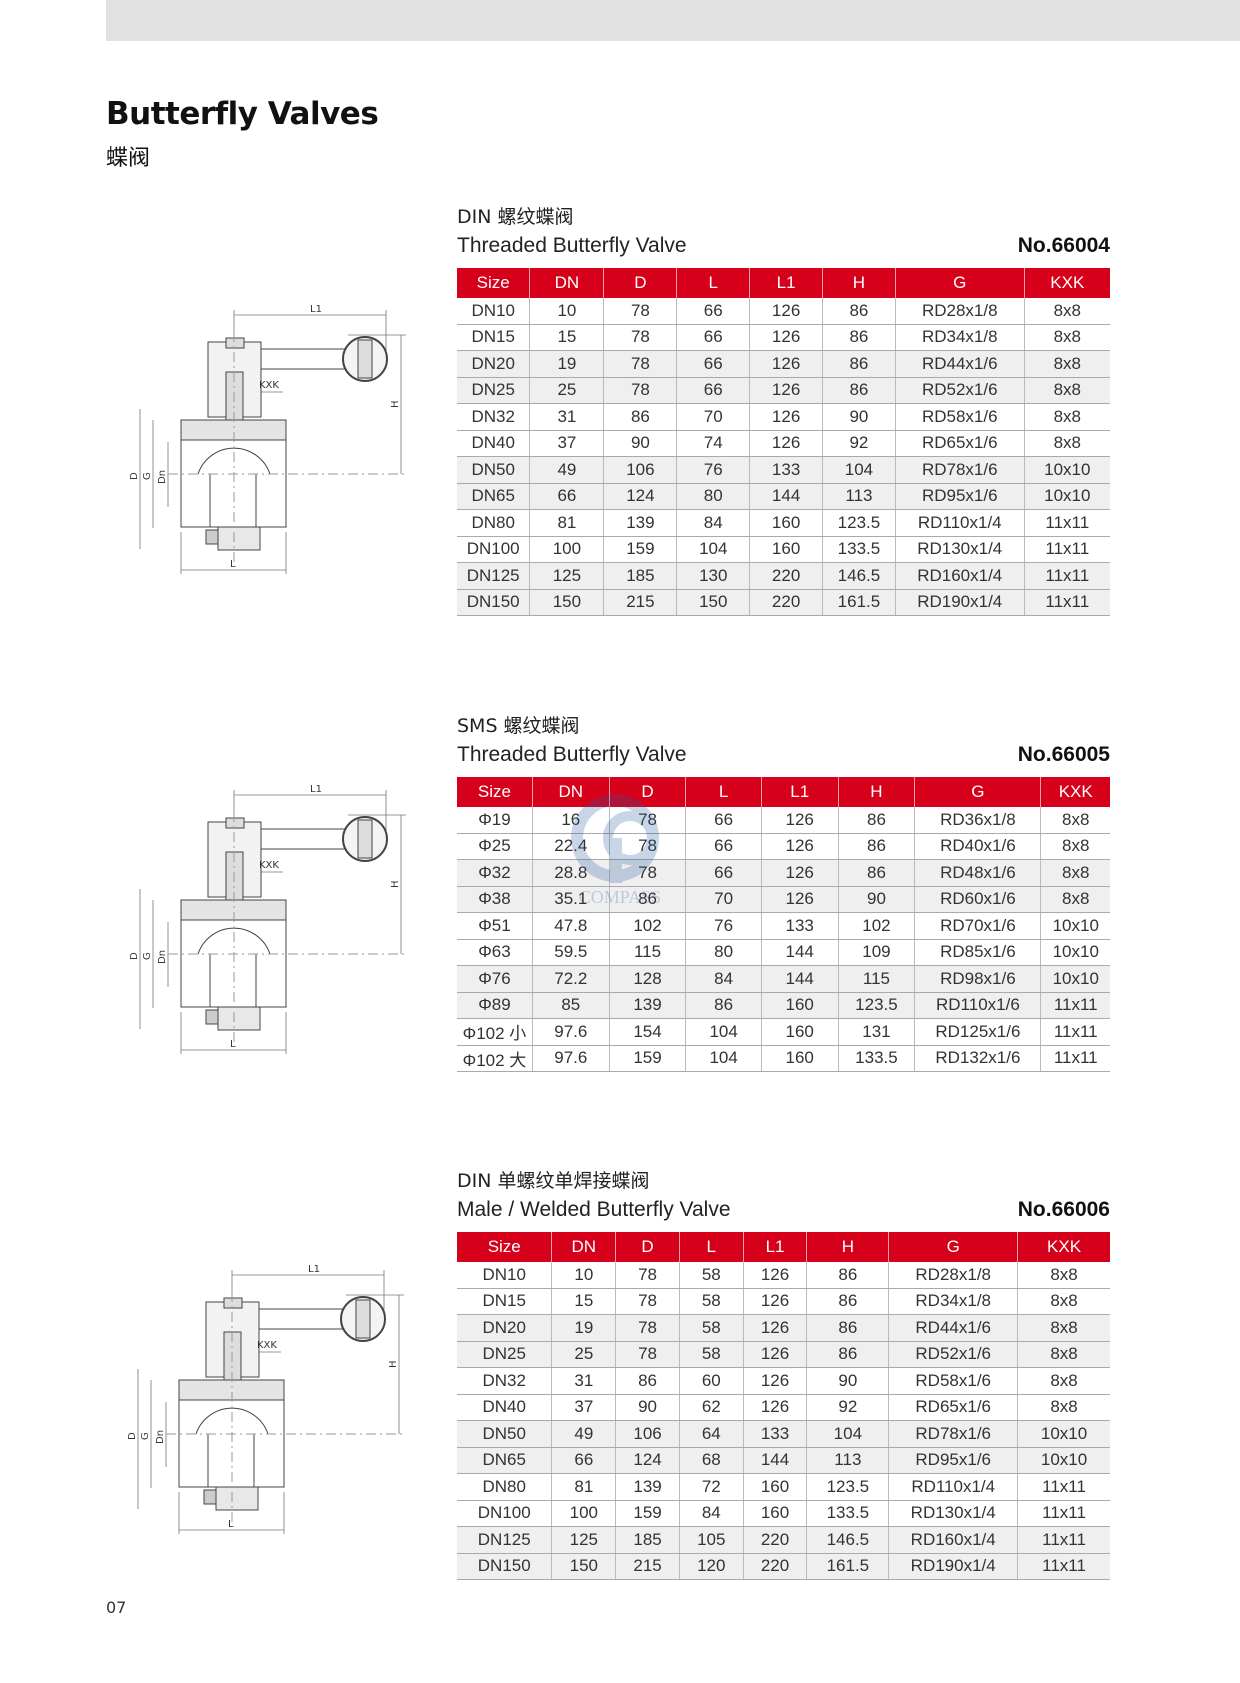  Describe the element at coordinates (570, 846) in the screenshot. I see `table-cell: 22.4` at that location.